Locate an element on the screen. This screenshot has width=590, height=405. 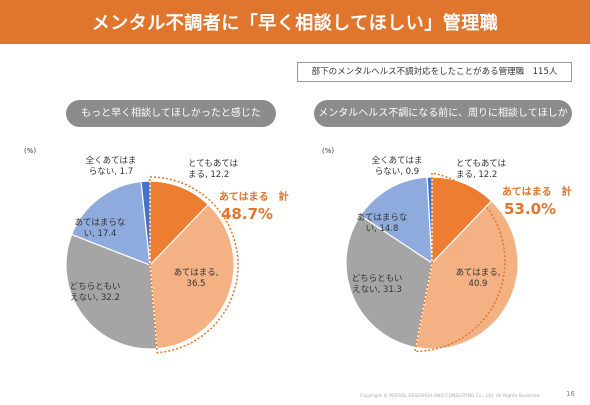
chart-1-total-label: あてはまる 計 is located at coordinates (254, 196).